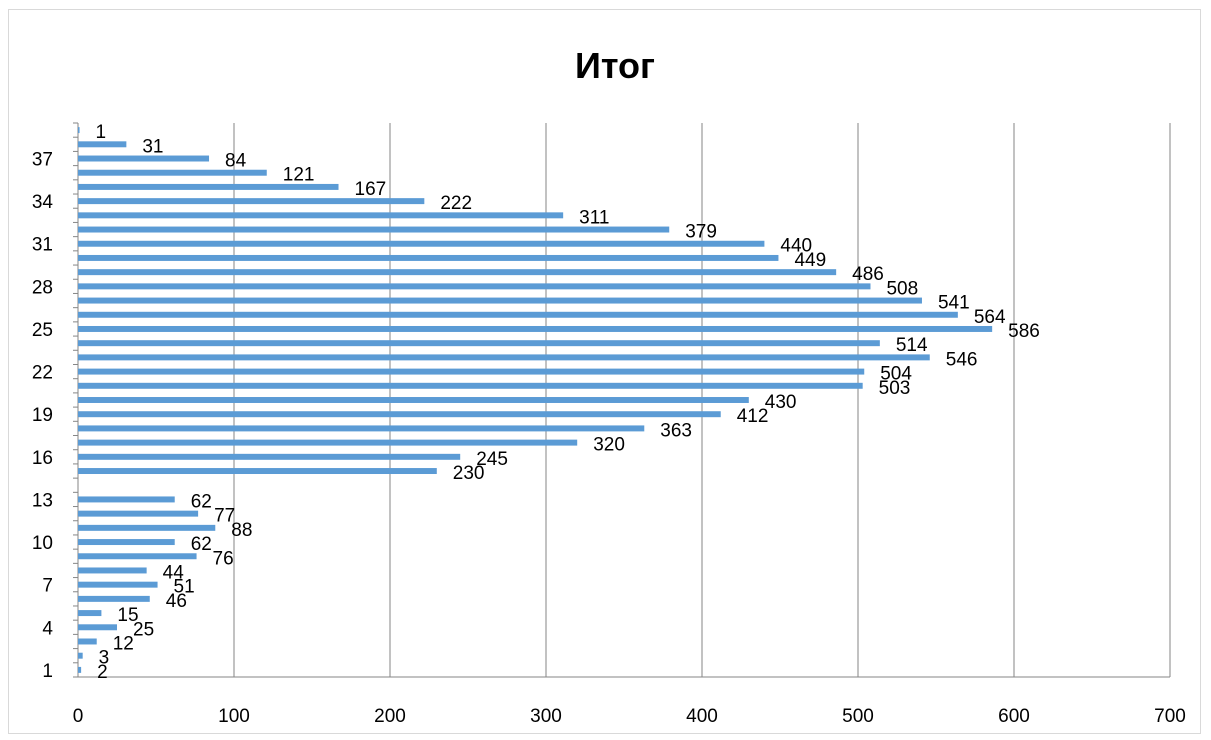 The height and width of the screenshot is (740, 1211). I want to click on x-tick-label: 400, so click(702, 716).